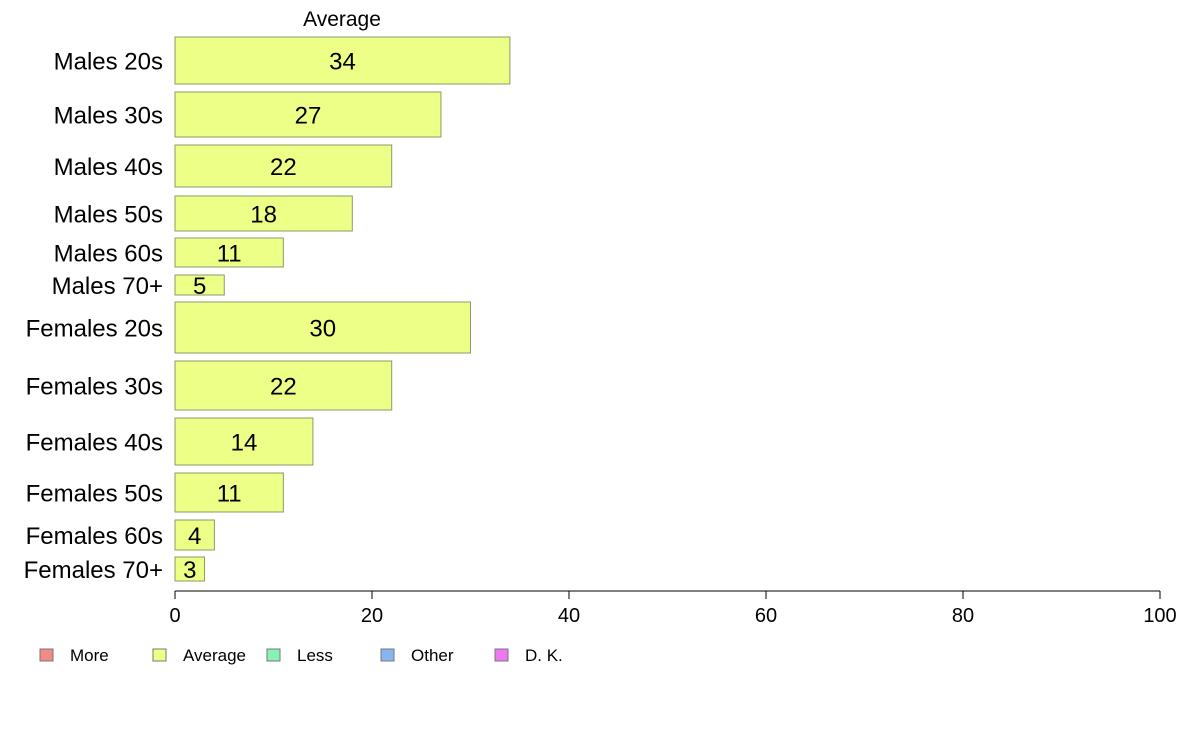 The width and height of the screenshot is (1188, 736). Describe the element at coordinates (673, 608) in the screenshot. I see `x-axis: 0 20 40 60 80 100` at that location.